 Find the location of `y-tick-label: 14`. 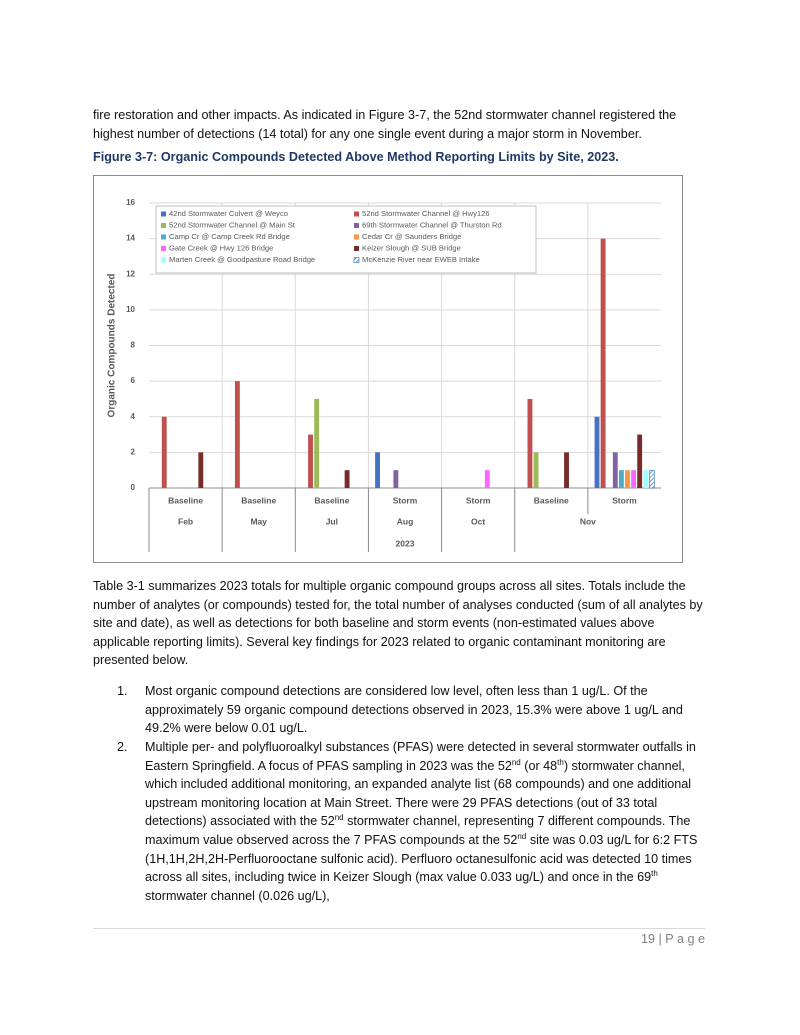

y-tick-label: 14 is located at coordinates (130, 238).